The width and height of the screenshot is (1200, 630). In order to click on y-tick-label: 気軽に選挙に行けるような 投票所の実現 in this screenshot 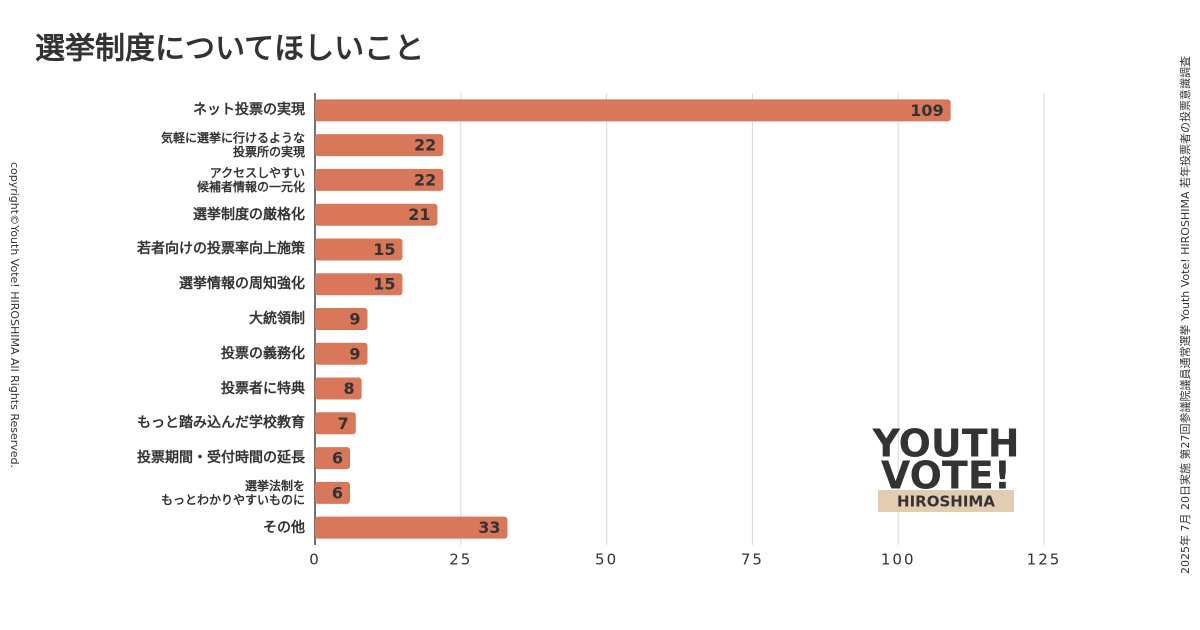, I will do `click(232, 145)`.